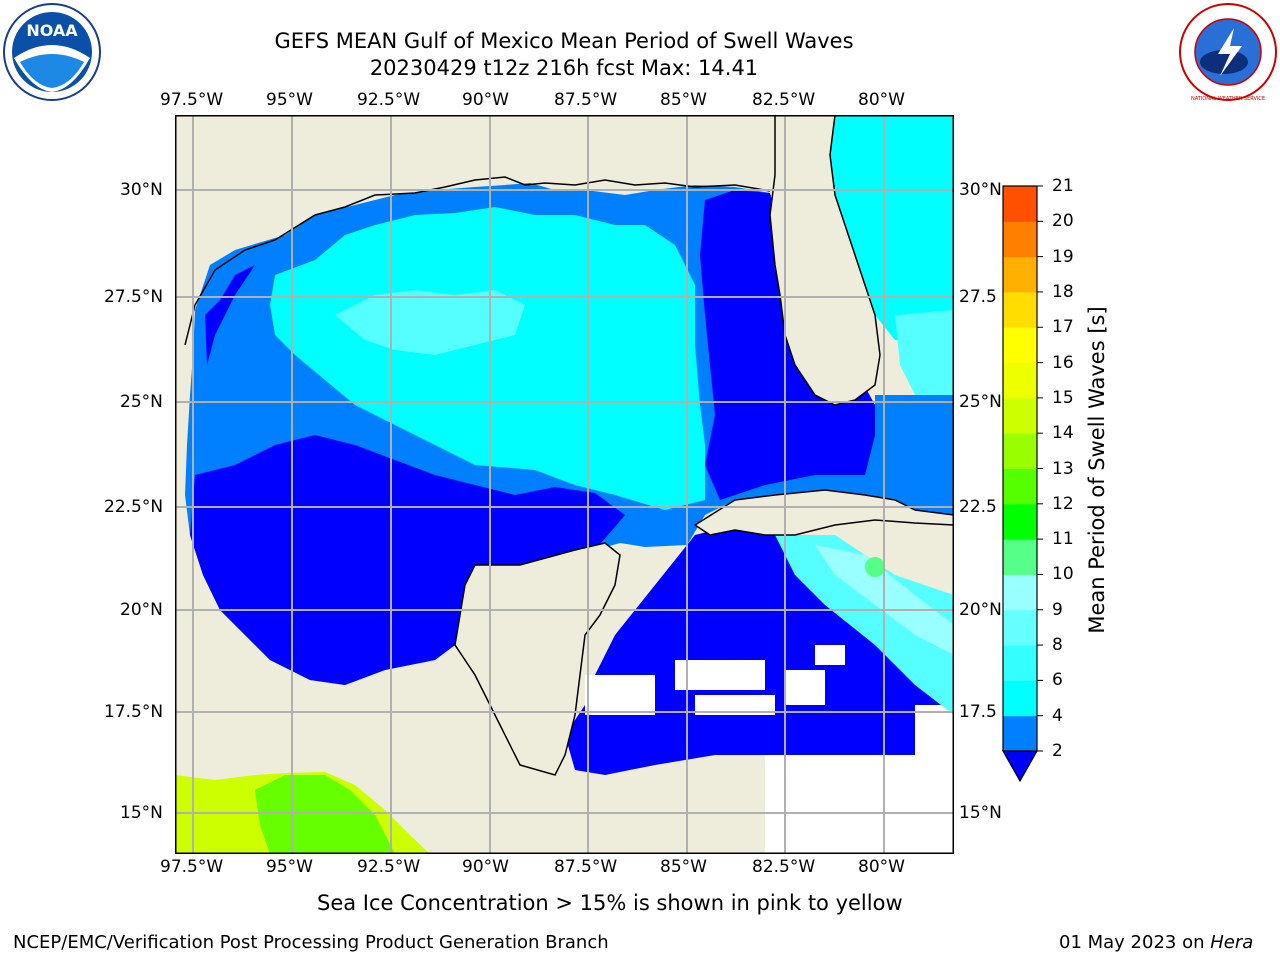  I want to click on atlantic-water, so click(892, 230).